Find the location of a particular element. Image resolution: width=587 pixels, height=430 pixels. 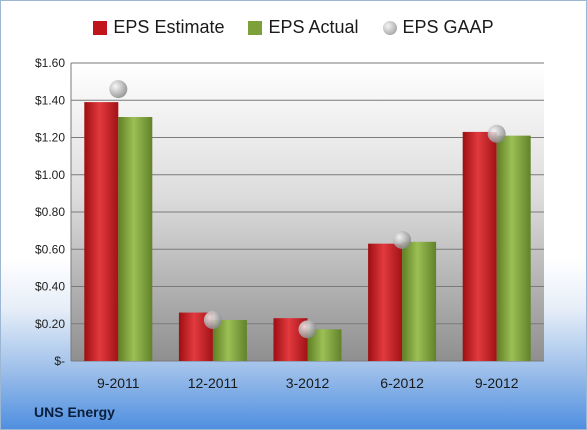

y-tick-label: $1.60 is located at coordinates (50, 63).